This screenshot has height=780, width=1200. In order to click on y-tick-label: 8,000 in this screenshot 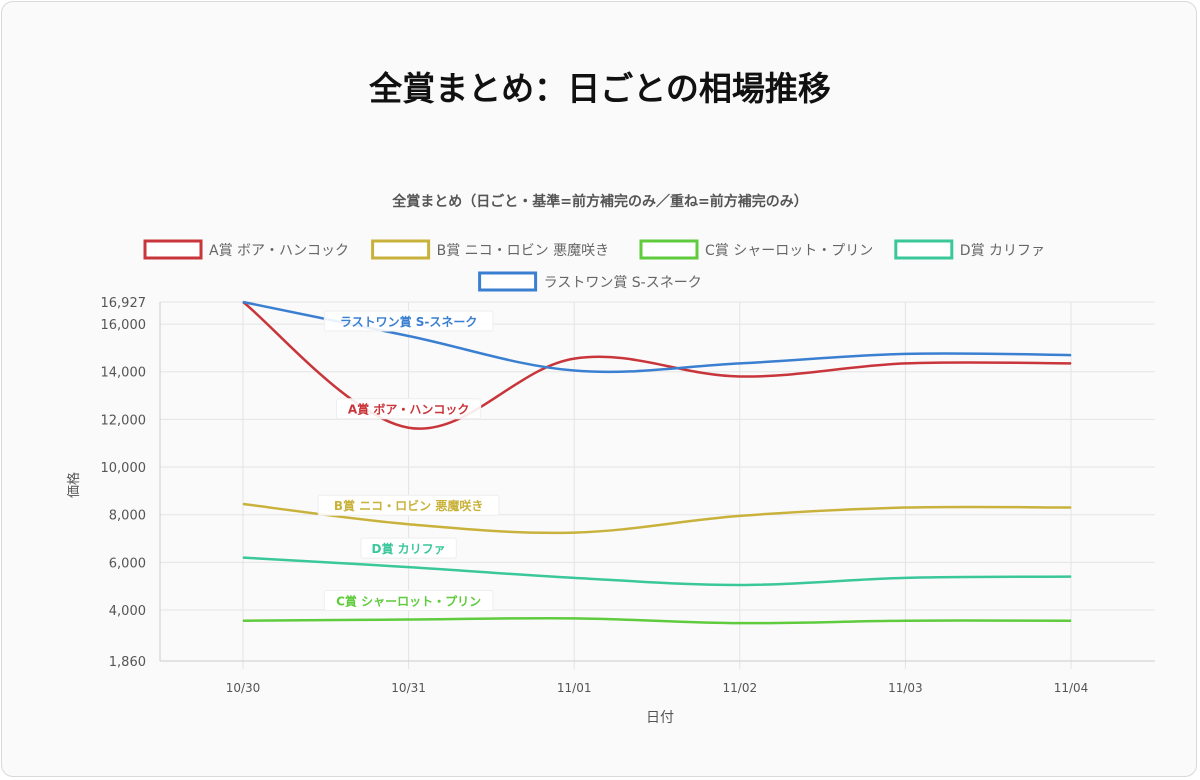, I will do `click(127, 516)`.